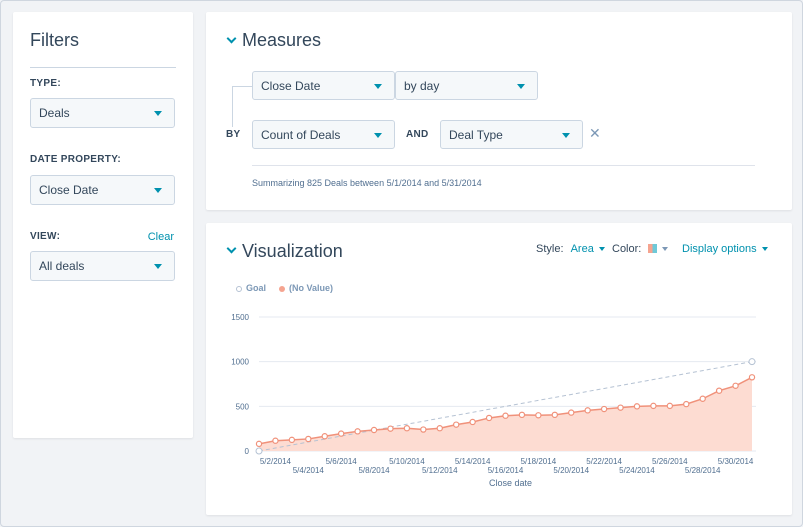  Describe the element at coordinates (231, 38) in the screenshot. I see `collapse-chevron-icon` at that location.